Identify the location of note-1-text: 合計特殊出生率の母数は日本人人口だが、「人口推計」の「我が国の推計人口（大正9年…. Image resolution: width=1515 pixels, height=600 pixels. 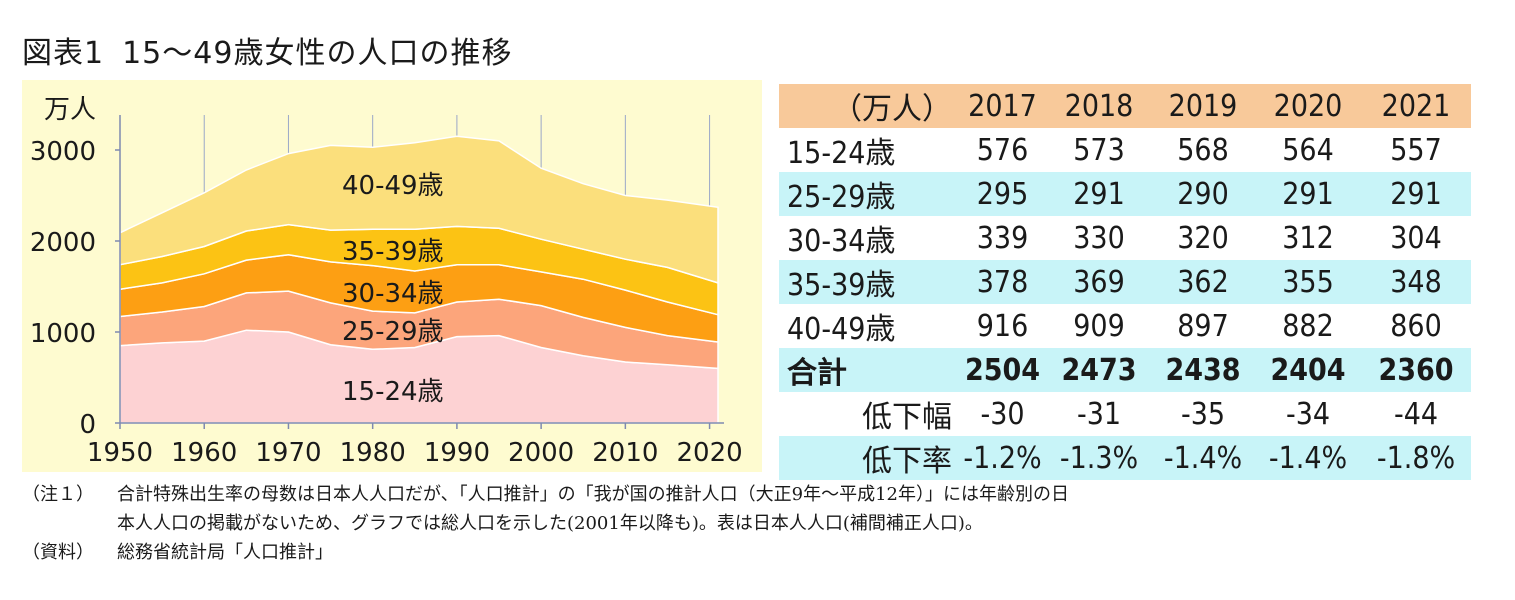
(593, 494).